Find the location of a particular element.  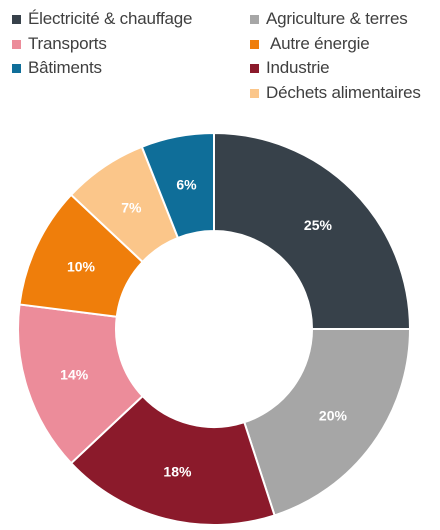

legend-item-autre-energie: Autre énergie is located at coordinates (310, 44).